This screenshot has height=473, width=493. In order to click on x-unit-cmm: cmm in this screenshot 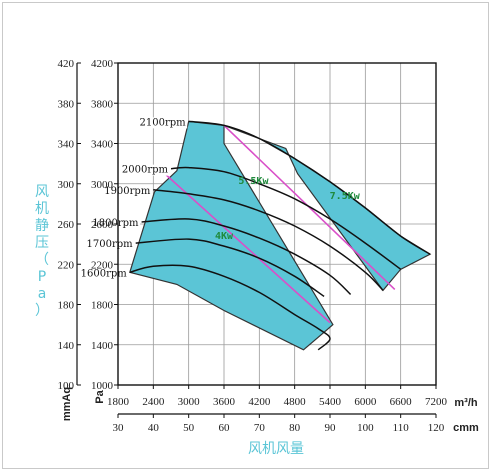, I will do `click(466, 428)`.